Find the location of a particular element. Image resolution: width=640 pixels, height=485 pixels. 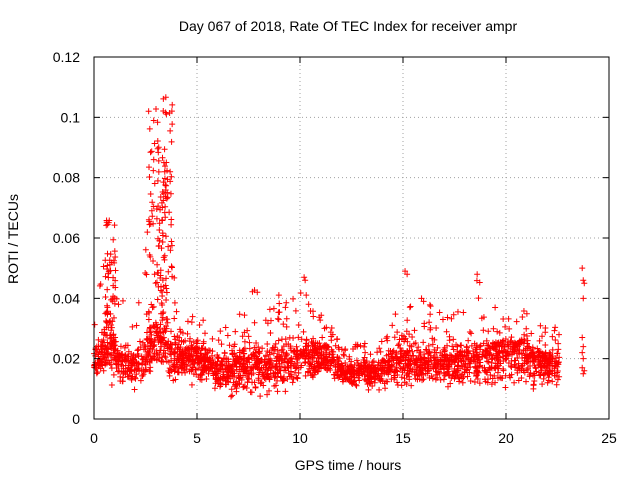

x-tick-label: 25 is located at coordinates (609, 438).